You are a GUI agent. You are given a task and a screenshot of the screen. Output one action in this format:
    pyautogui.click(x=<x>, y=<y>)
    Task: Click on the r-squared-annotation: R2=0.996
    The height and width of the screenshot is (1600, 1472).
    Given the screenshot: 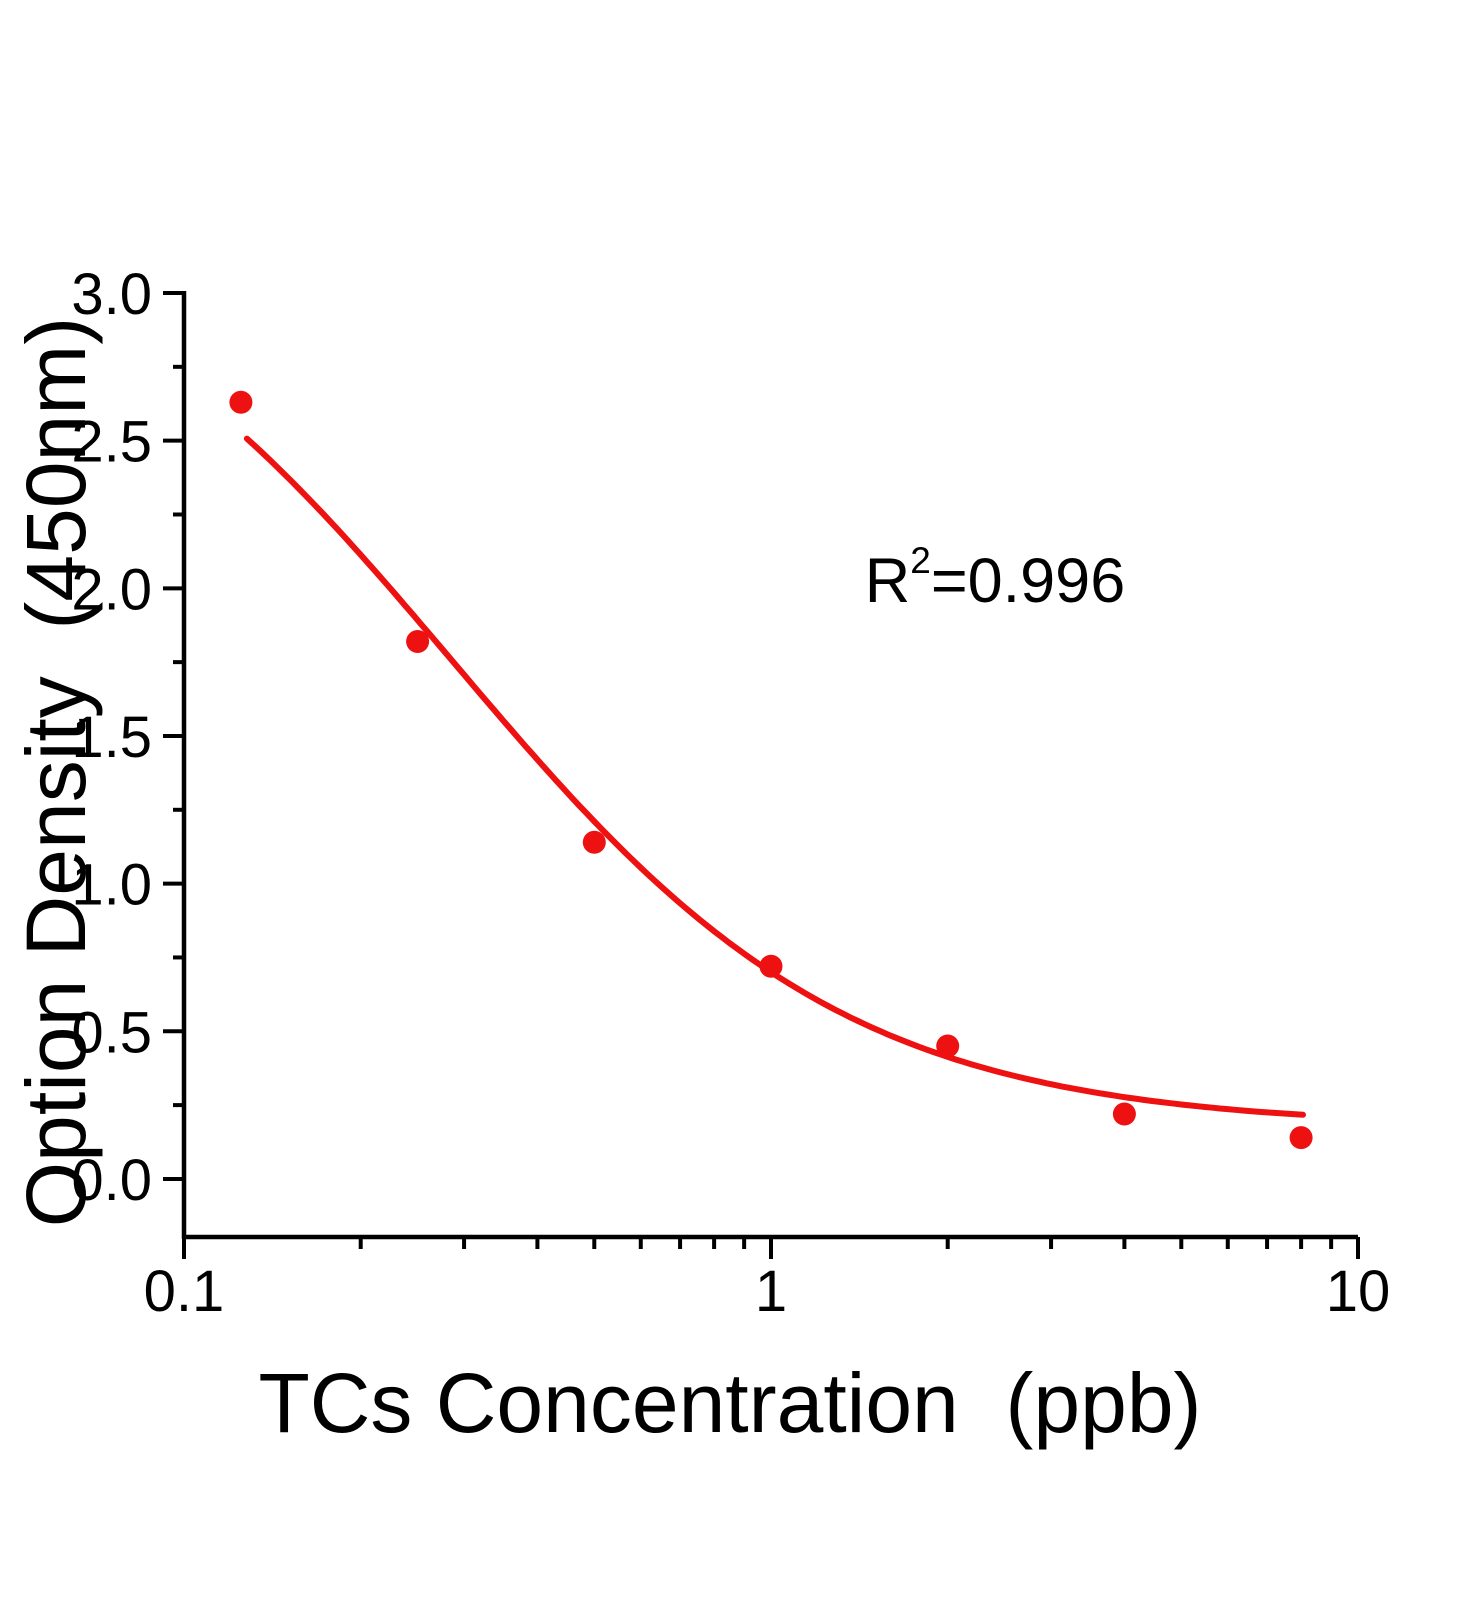 What is the action you would take?
    pyautogui.click(x=995, y=578)
    